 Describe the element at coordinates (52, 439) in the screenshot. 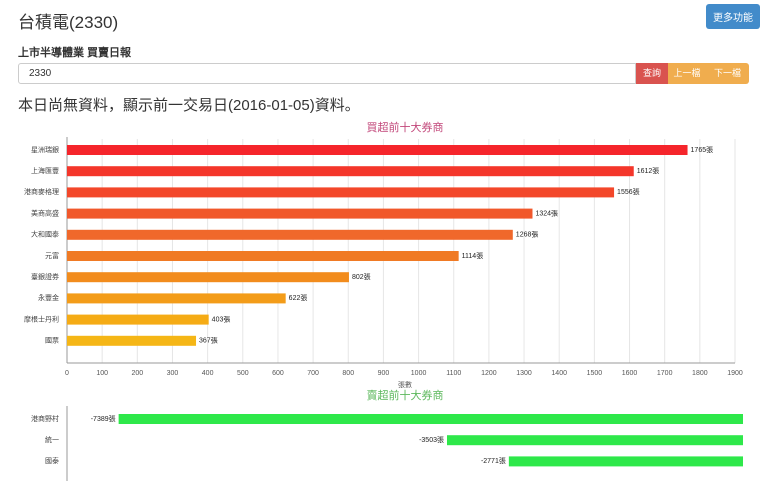

I see `category-label: 統一` at that location.